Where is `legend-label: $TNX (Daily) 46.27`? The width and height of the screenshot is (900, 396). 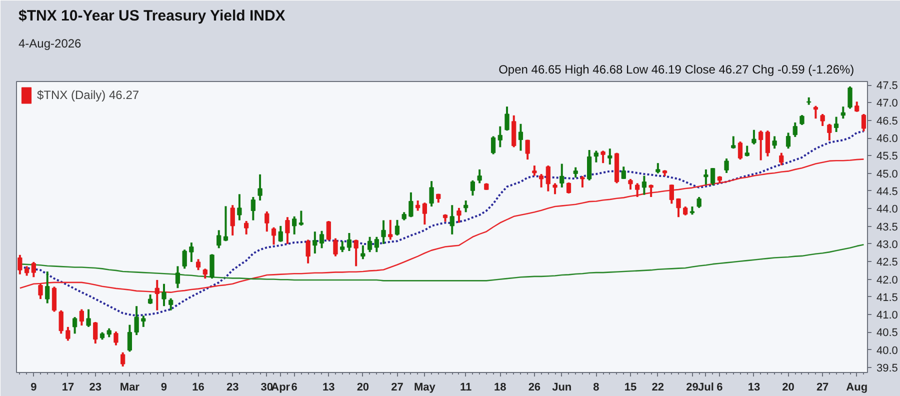 legend-label: $TNX (Daily) 46.27 is located at coordinates (88, 95).